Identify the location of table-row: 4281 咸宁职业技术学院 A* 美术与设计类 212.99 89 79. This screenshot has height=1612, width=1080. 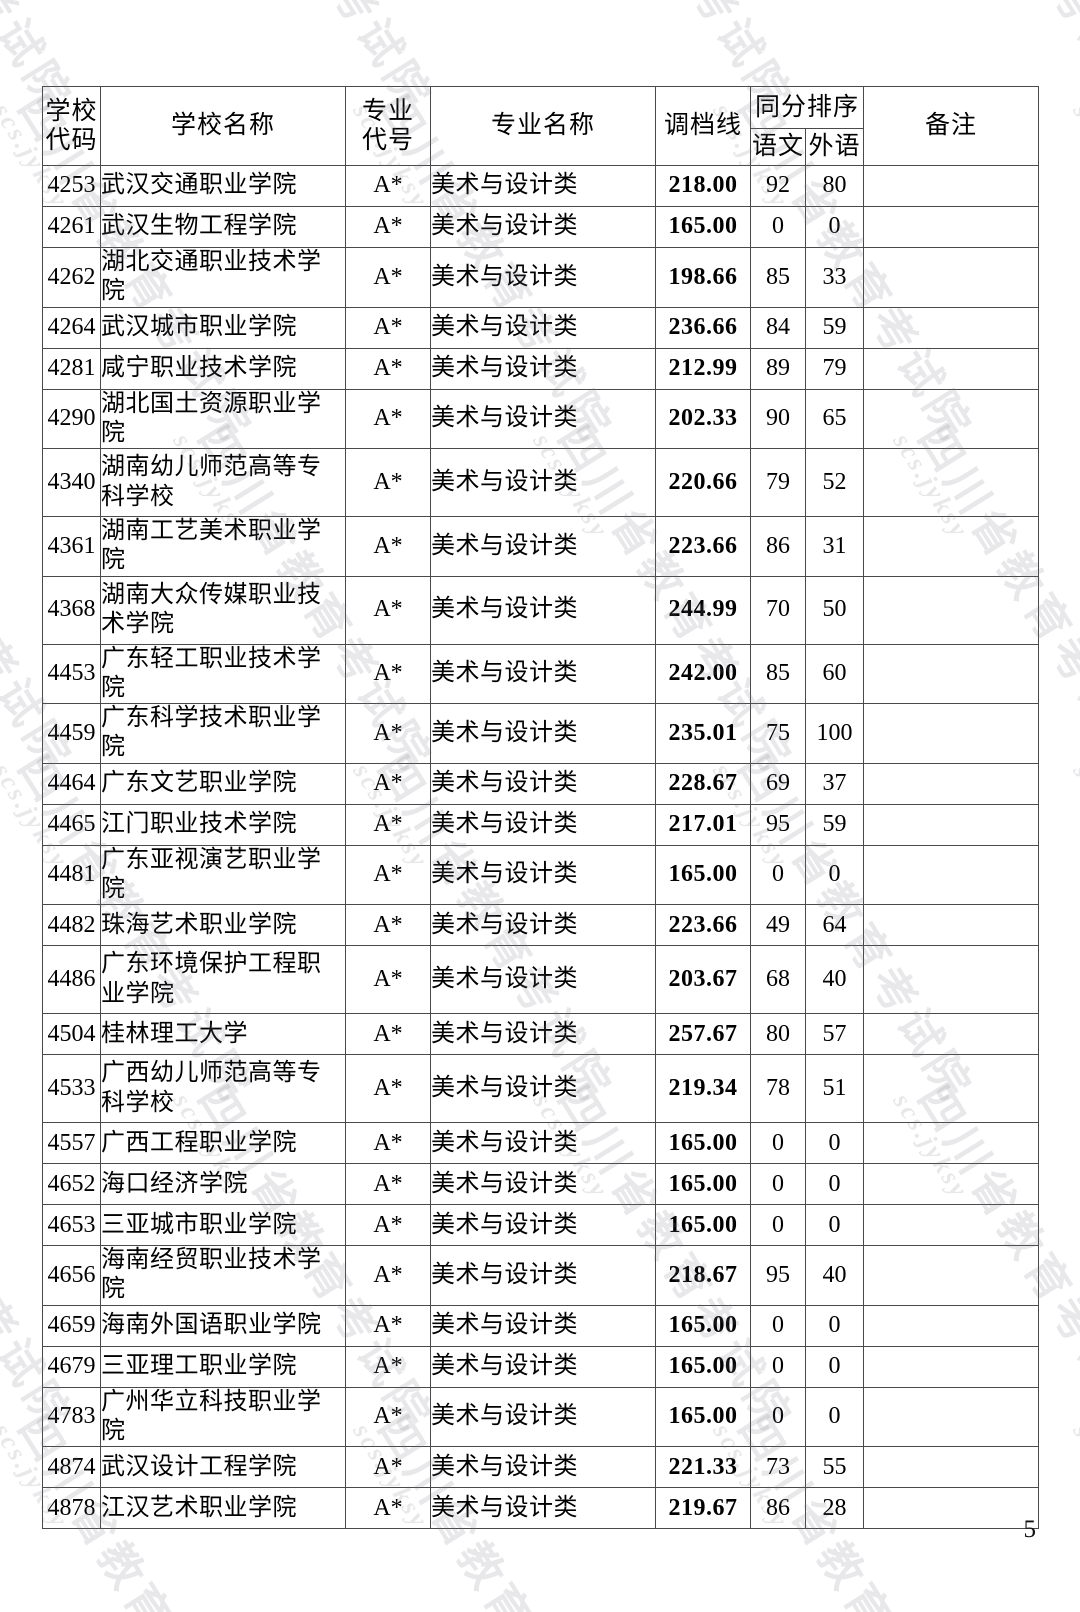
(541, 368).